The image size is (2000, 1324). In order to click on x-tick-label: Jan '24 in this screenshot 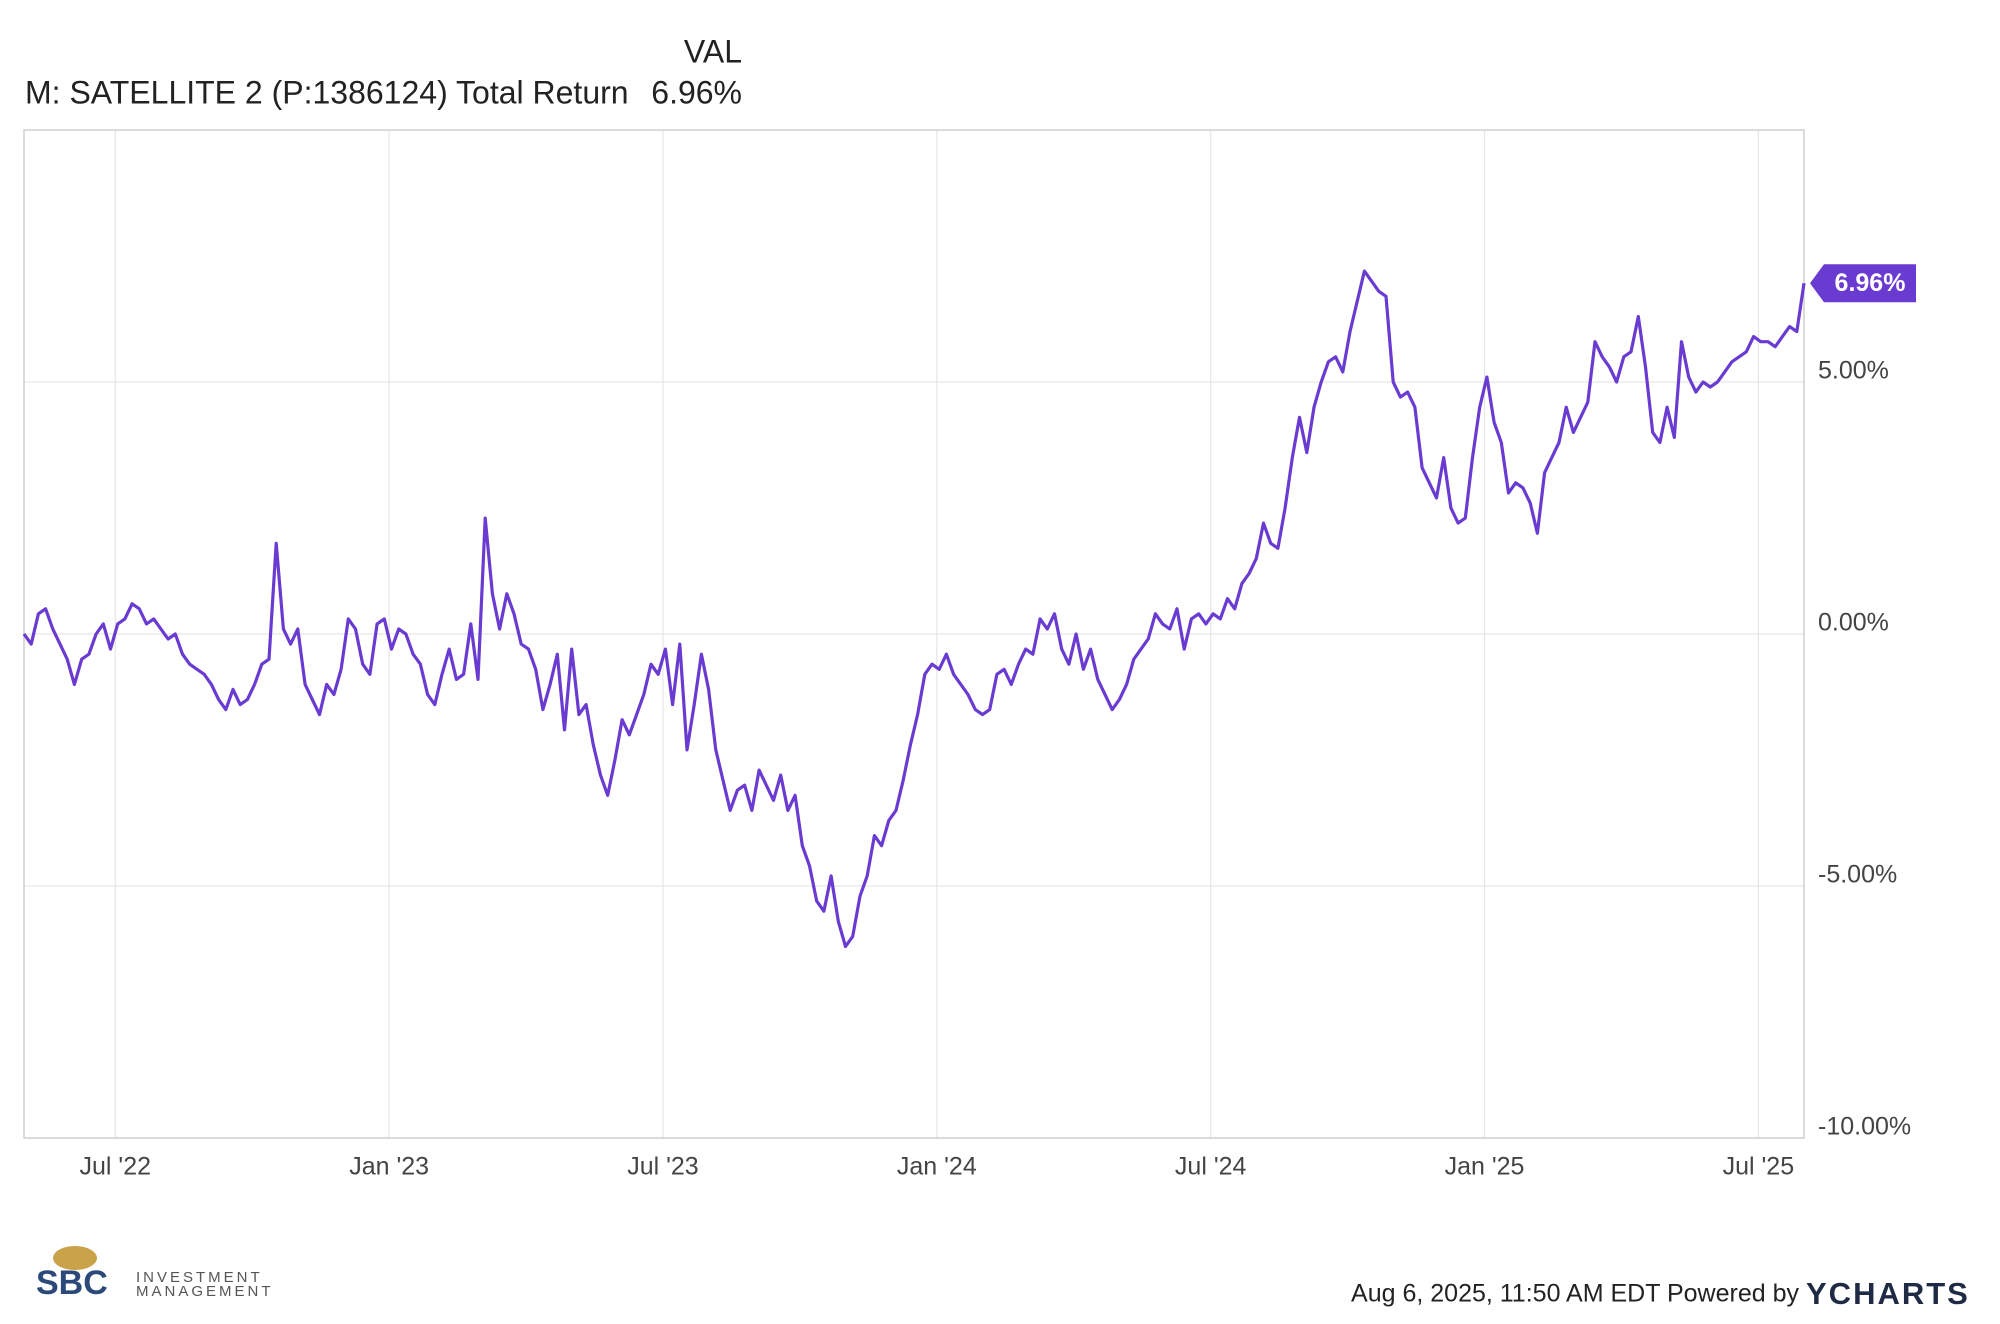, I will do `click(937, 1167)`.